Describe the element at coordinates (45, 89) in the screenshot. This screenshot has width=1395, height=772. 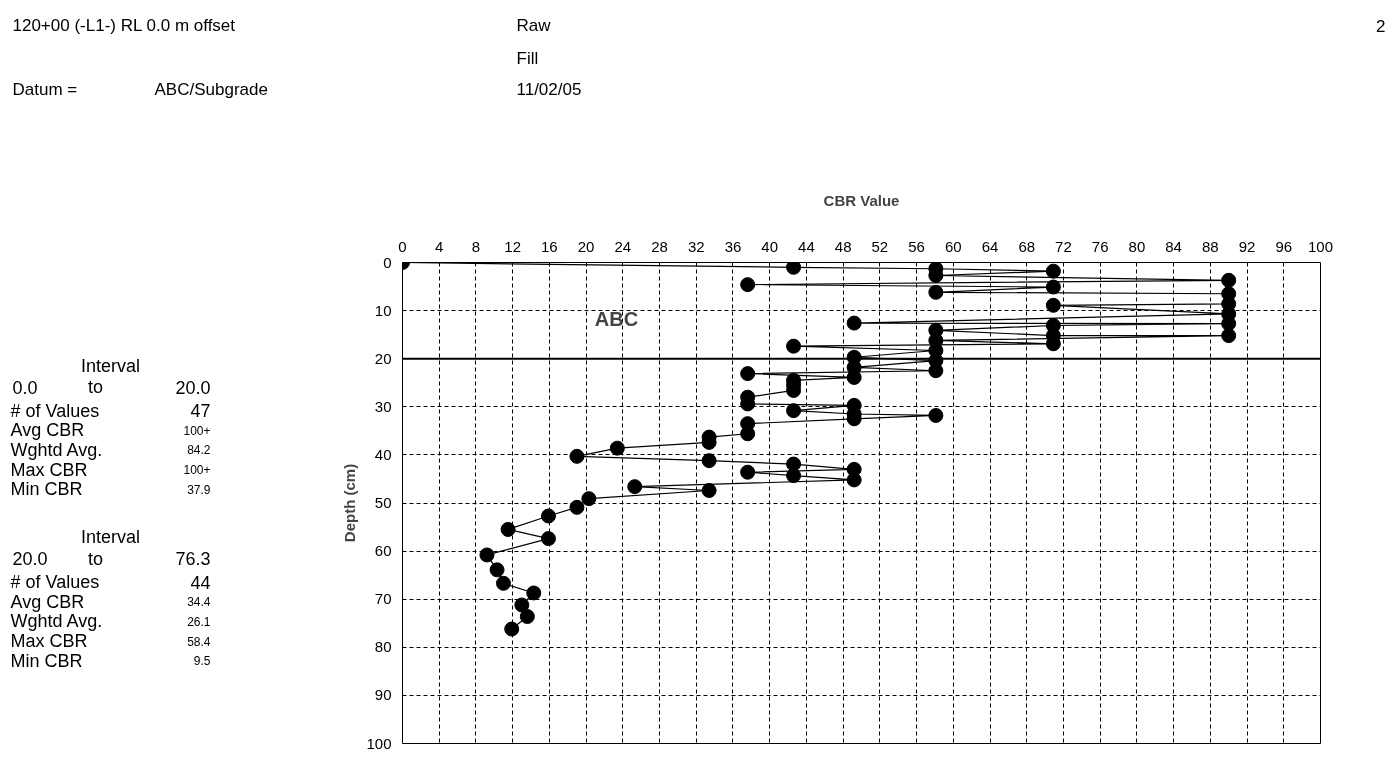
I see `text: Datum =` at that location.